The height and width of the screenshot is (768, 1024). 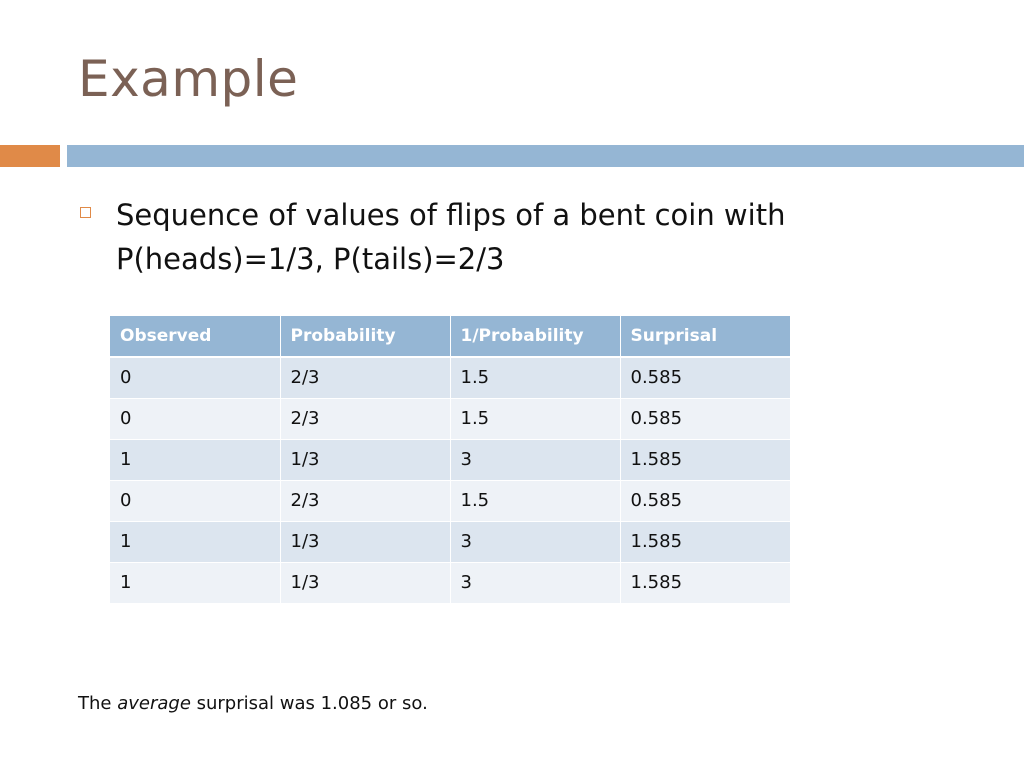 What do you see at coordinates (85, 212) in the screenshot?
I see `square-bullet-icon` at bounding box center [85, 212].